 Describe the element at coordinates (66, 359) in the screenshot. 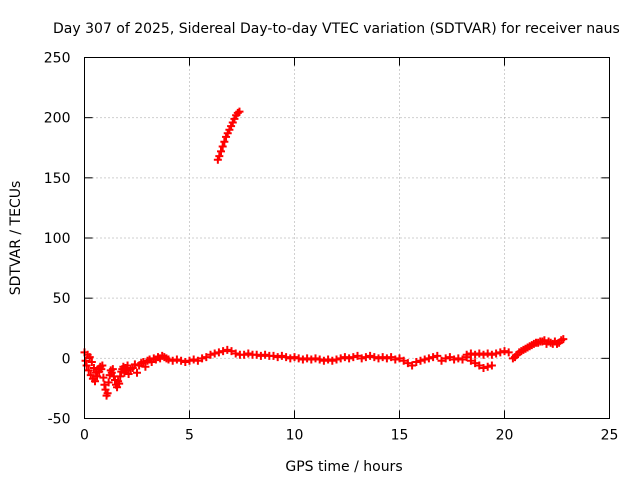

I see `y-tick-label: 0` at that location.